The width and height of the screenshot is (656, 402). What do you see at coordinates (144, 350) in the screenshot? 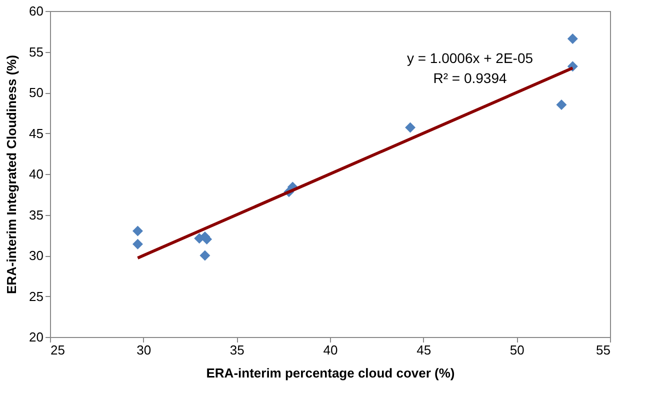
I see `x-tick-label: 30` at bounding box center [144, 350].